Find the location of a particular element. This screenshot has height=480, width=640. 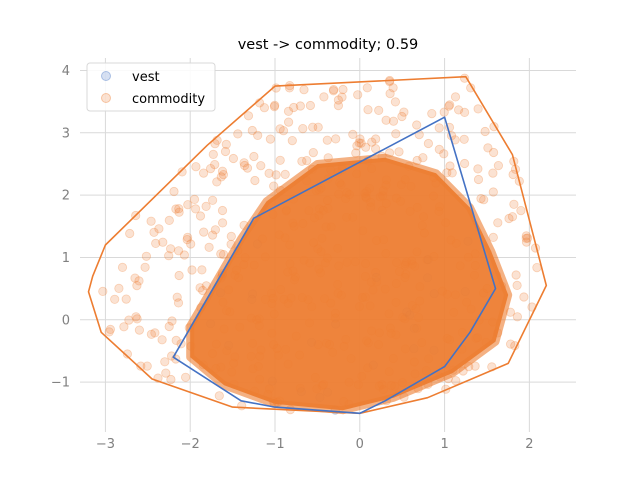

legend-marker-vest is located at coordinates (106, 76).